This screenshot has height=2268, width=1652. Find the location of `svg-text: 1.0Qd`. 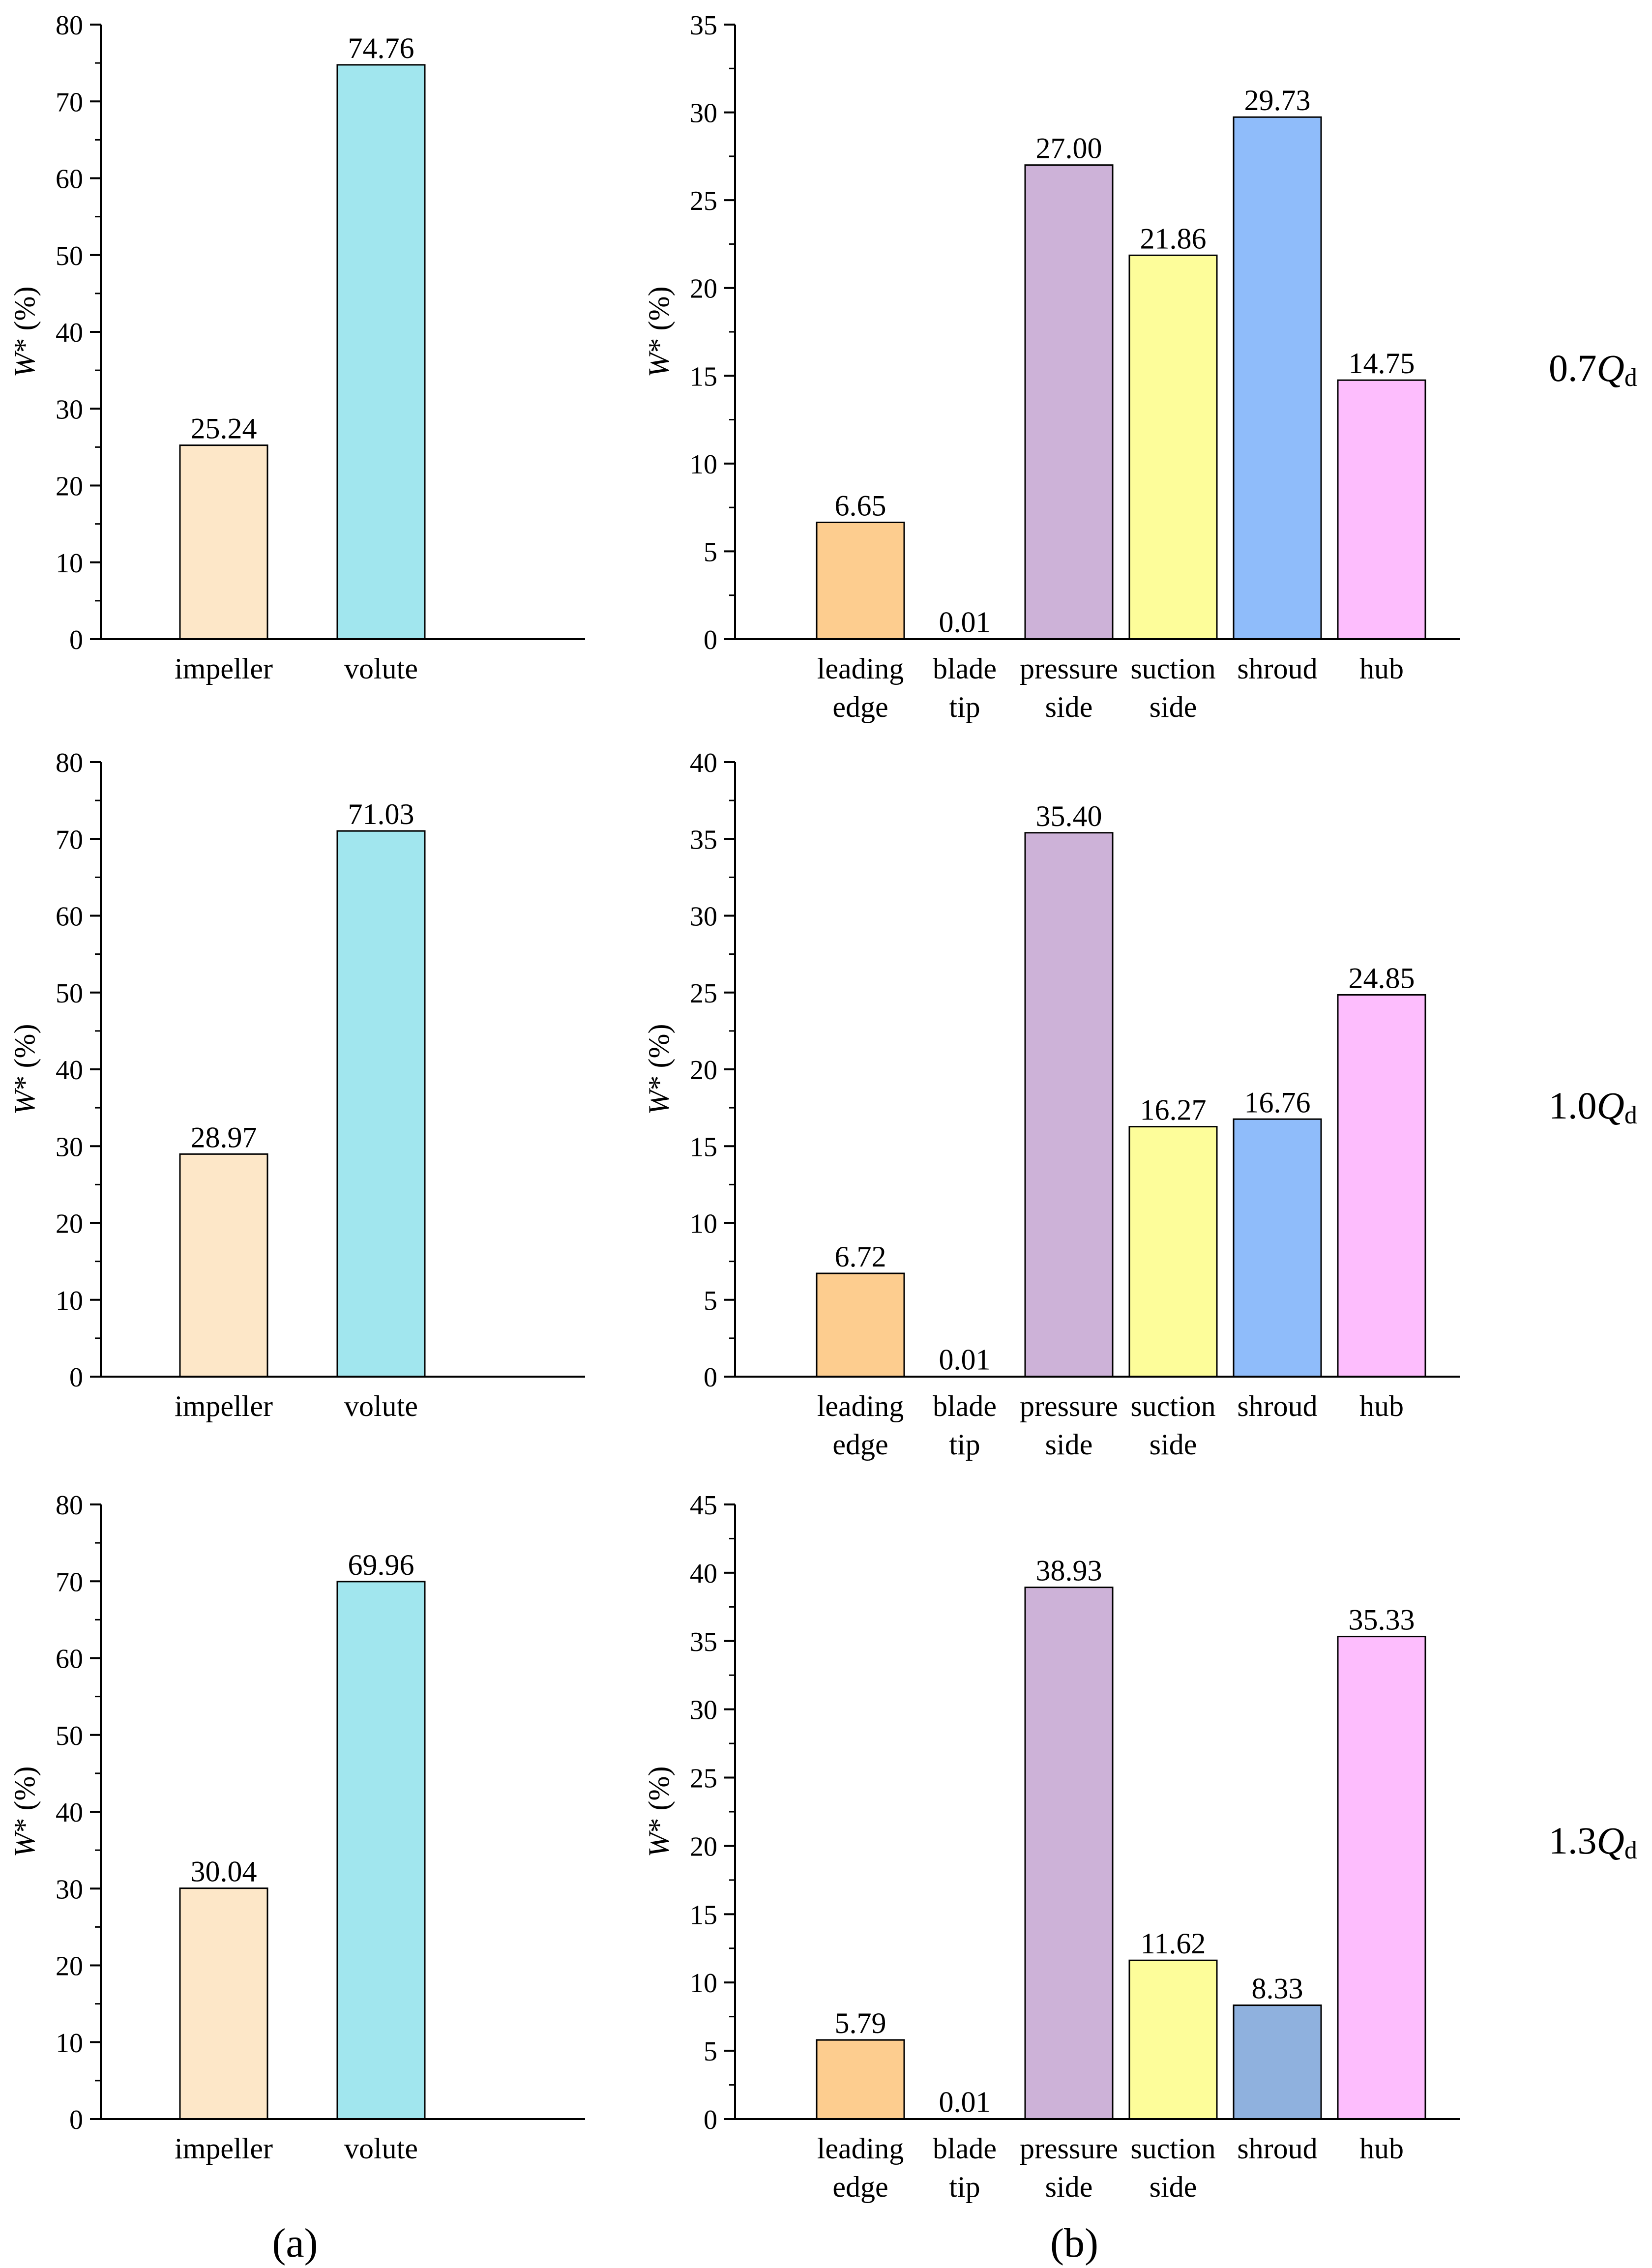

svg-text: 1.0Qd is located at coordinates (1593, 1106).